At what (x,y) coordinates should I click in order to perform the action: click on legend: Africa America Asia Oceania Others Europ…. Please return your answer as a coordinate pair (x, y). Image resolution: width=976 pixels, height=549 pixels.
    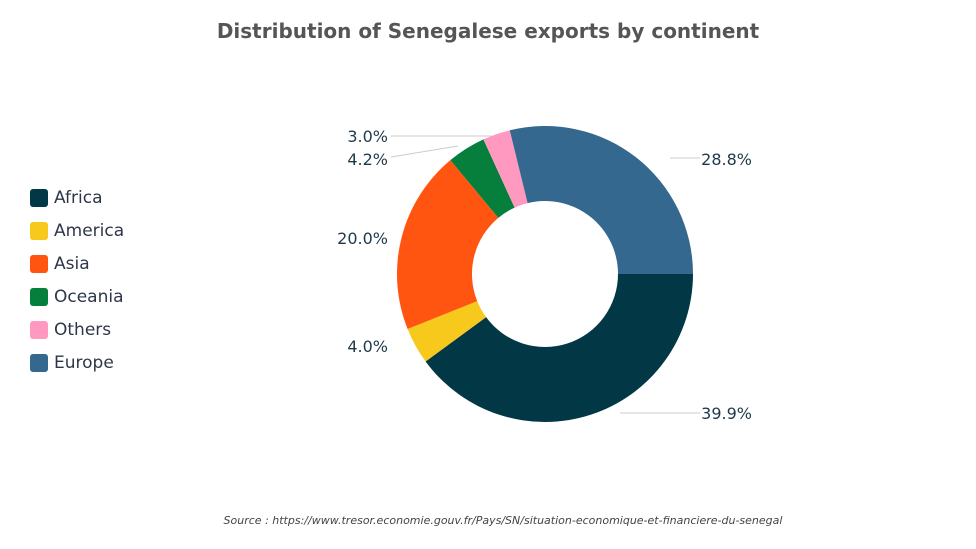
    Looking at the image, I should click on (77, 280).